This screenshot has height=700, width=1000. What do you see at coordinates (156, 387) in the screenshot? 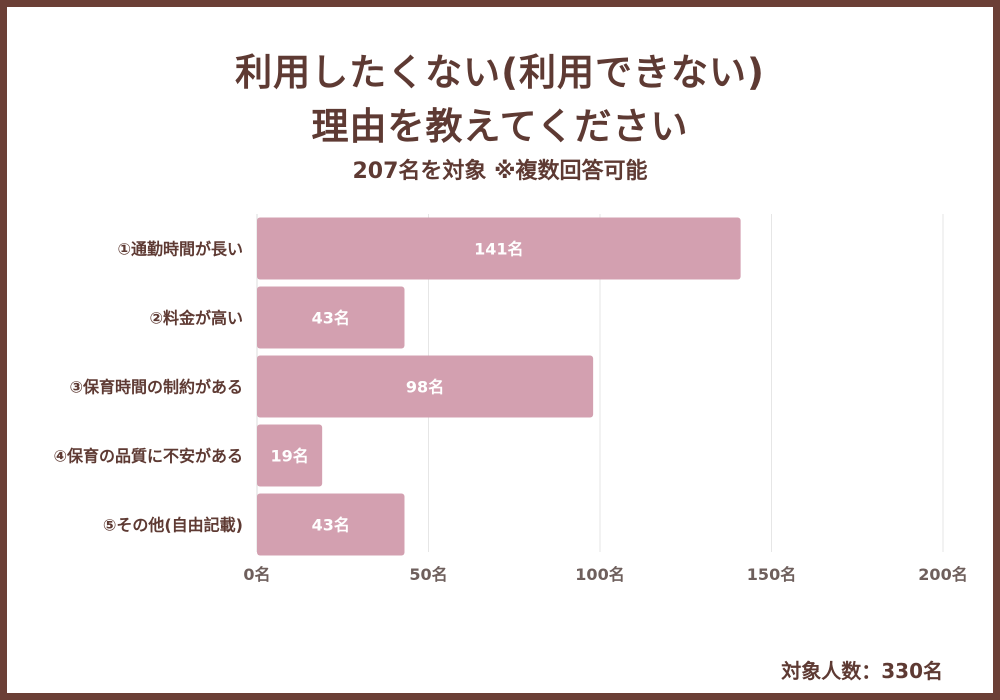
I see `category-label: ③保育時間の制約がある` at bounding box center [156, 387].